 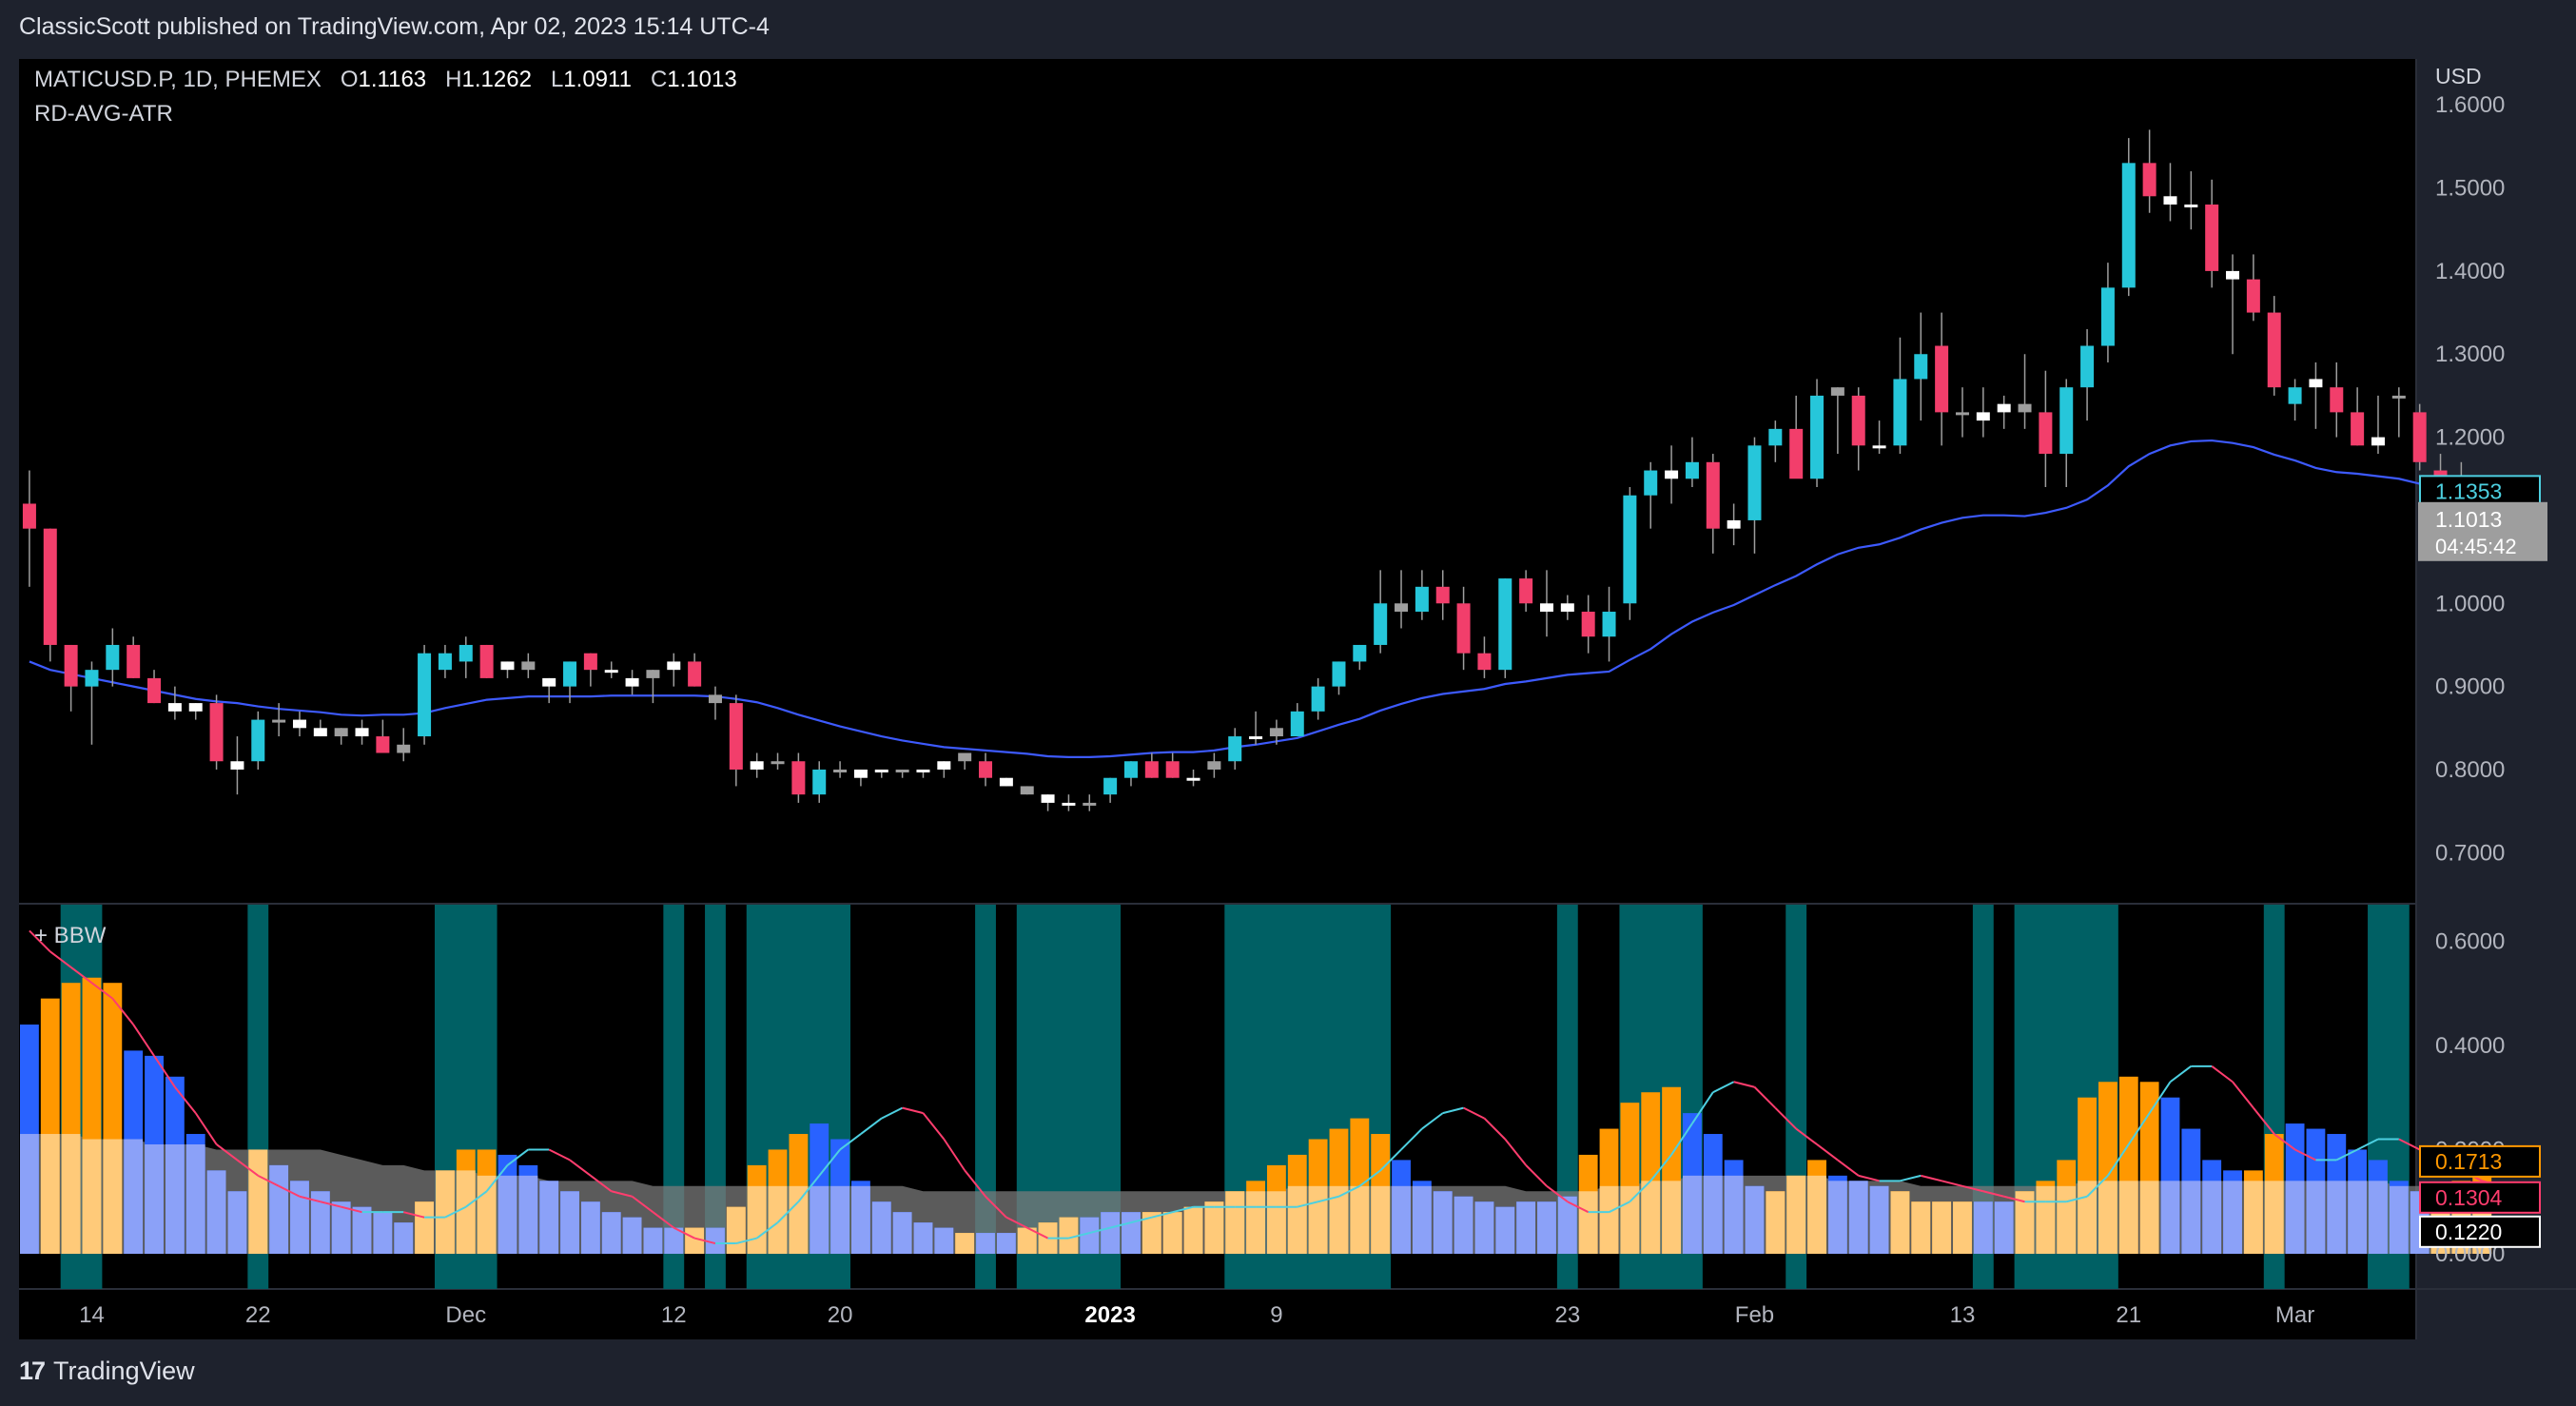 What do you see at coordinates (33, 1371) in the screenshot?
I see `tv-logo-icon: 17` at bounding box center [33, 1371].